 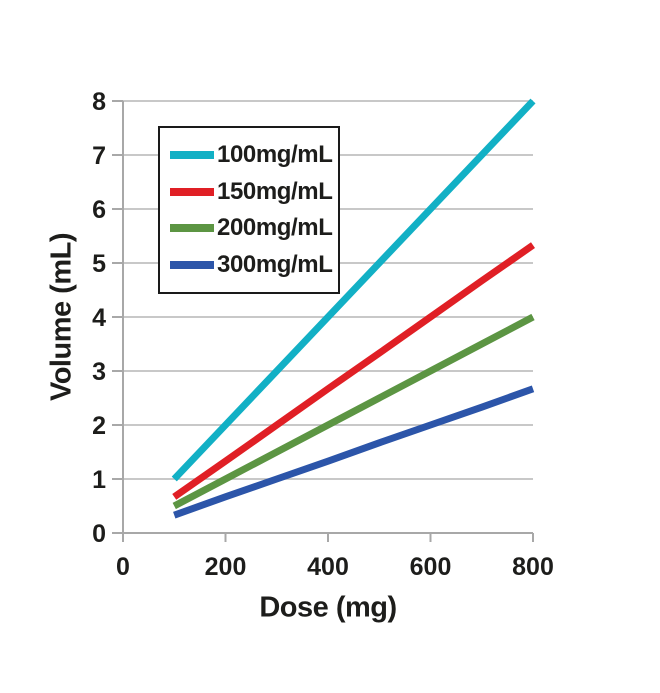 What do you see at coordinates (275, 191) in the screenshot?
I see `legend-label: 150mg/mL` at bounding box center [275, 191].